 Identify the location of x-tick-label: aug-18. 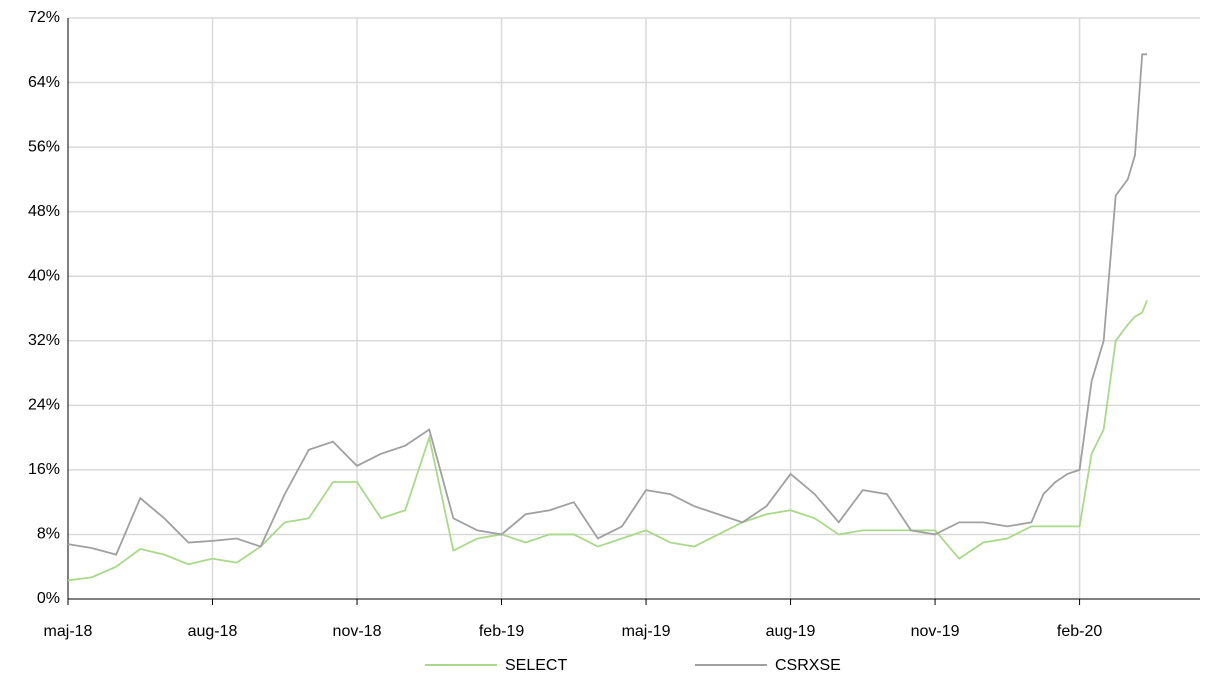
(213, 631).